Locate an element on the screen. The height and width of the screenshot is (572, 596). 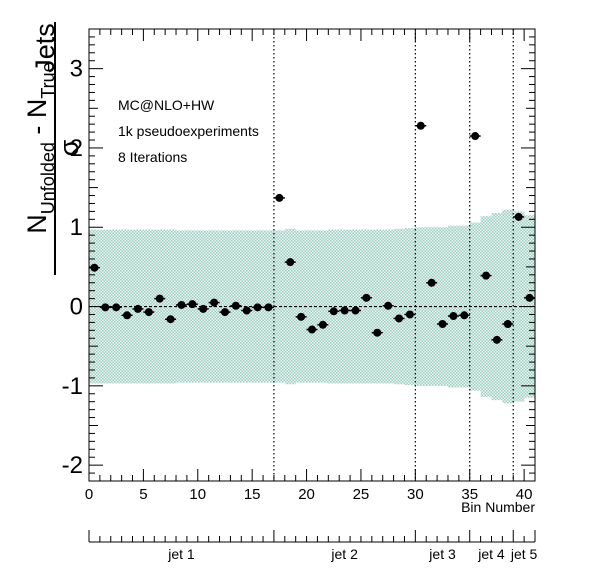
y-tick-label: -2 is located at coordinates (72, 465).